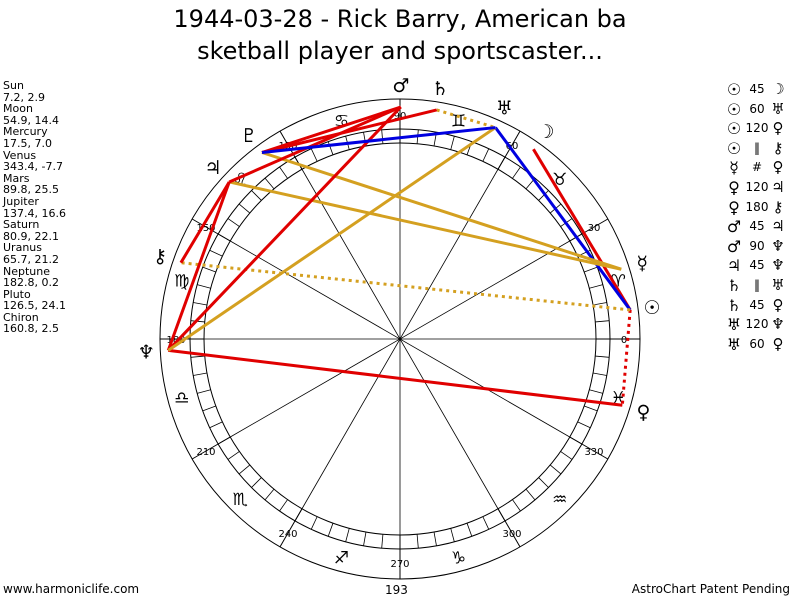  Describe the element at coordinates (34, 306) in the screenshot. I see `planet-values-pluto: 126.5, 24.1` at that location.